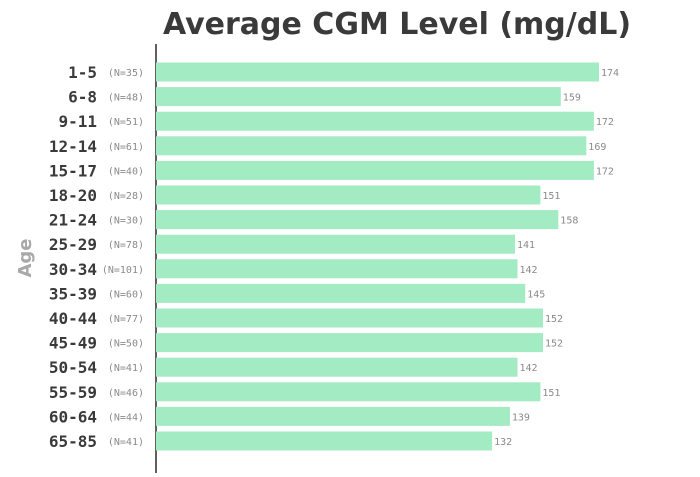 The height and width of the screenshot is (477, 700). I want to click on category-label-6-8: 6-8, so click(82, 97).